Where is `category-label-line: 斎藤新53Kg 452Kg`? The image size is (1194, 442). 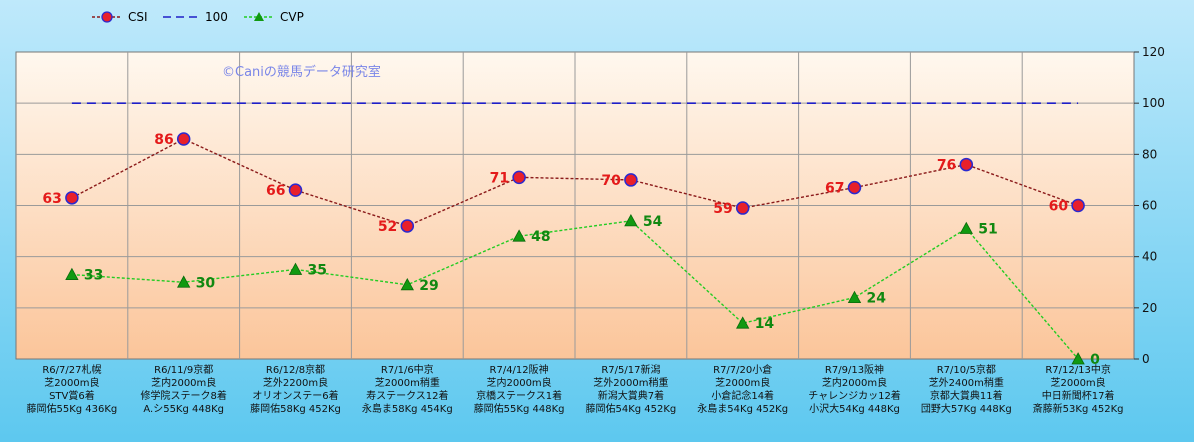
category-label-line: 斎藤新53Kg 452Kg is located at coordinates (1078, 408).